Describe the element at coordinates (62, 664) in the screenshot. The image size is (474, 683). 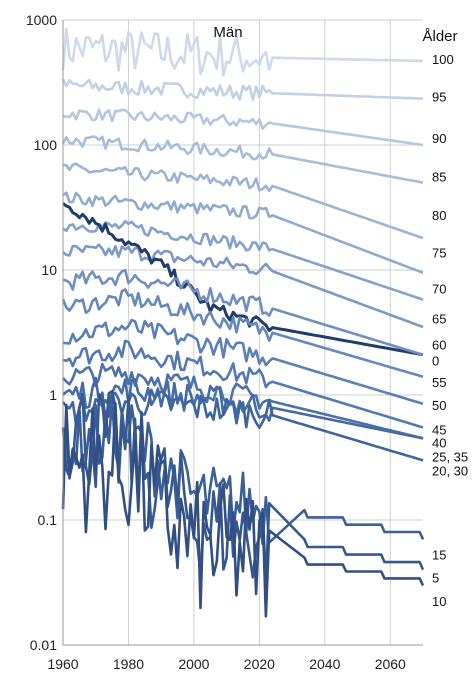
I see `x-tick-label: 1960` at that location.